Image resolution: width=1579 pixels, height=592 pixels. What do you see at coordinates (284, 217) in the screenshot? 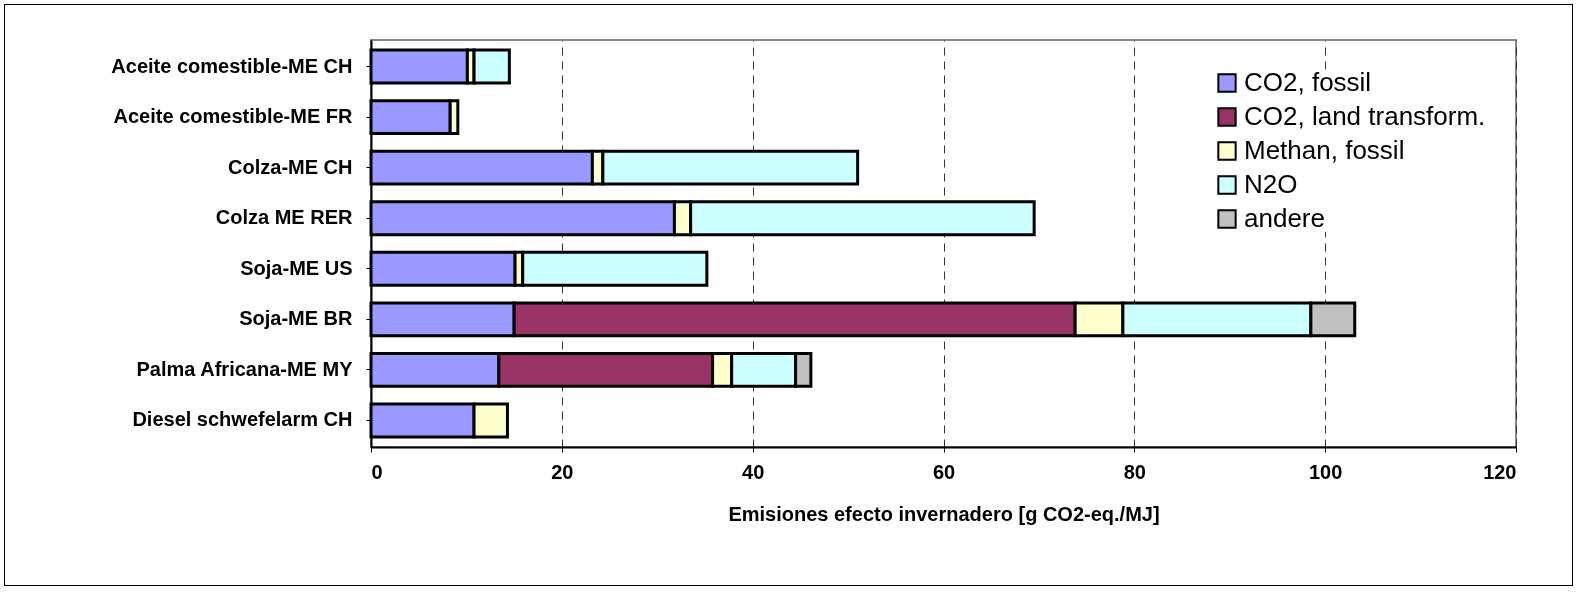
I see `y-tick-label: Colza ME RER` at bounding box center [284, 217].